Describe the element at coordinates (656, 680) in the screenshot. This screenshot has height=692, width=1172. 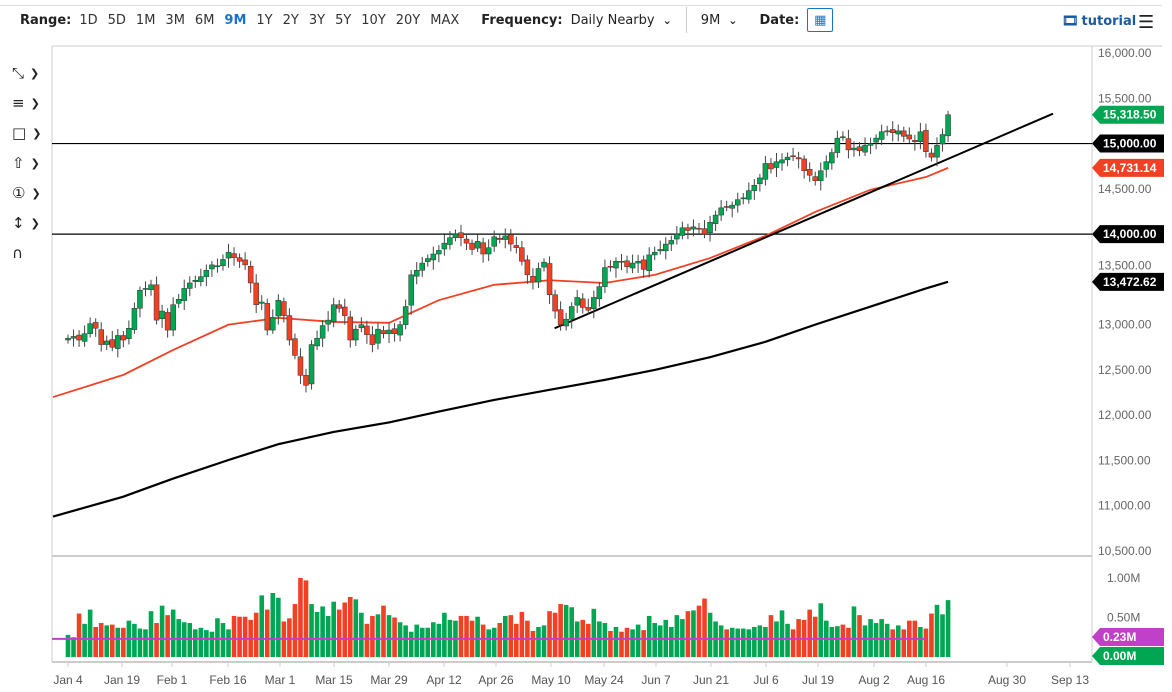
I see `x-tick-label: Jun 7` at that location.